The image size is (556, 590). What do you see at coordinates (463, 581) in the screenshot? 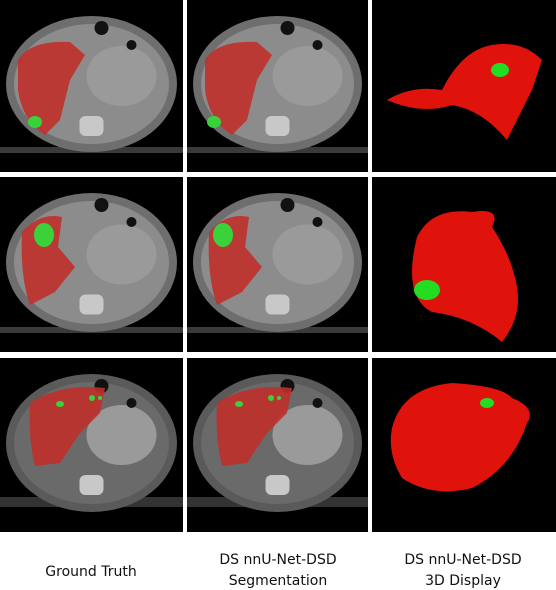
I see `caption: 3D Display` at bounding box center [463, 581].